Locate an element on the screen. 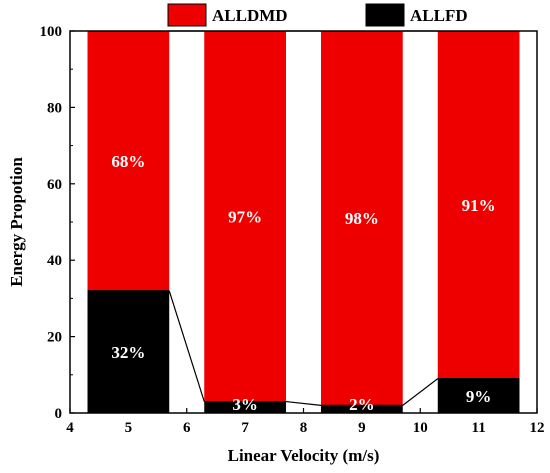 The image size is (550, 473). x-tick-label-6: 10 is located at coordinates (420, 428).